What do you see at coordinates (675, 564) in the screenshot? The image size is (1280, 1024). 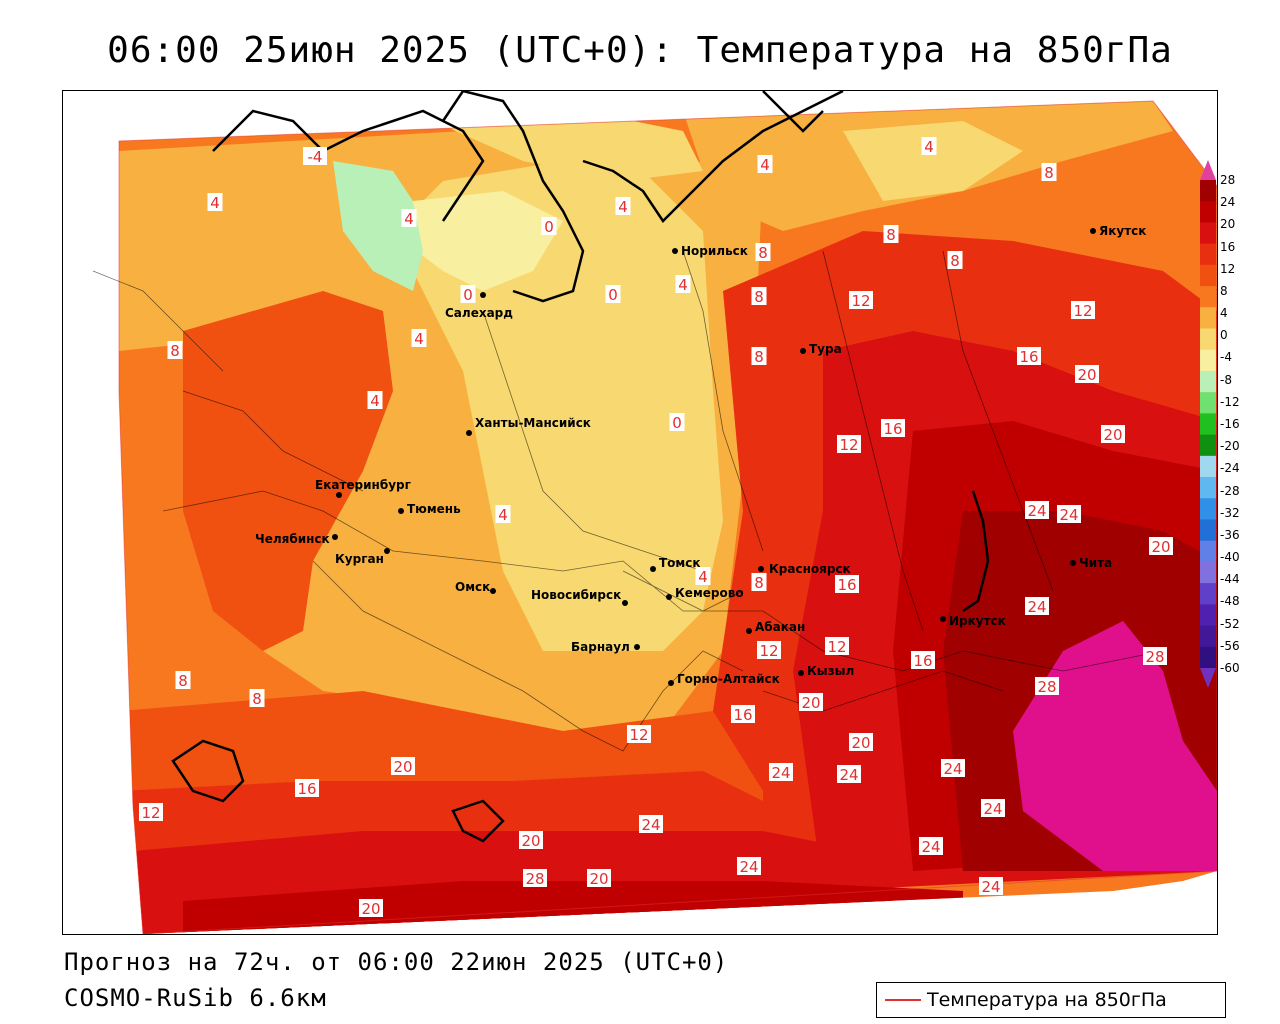 I see `city-tomsk: Томск` at bounding box center [675, 564].